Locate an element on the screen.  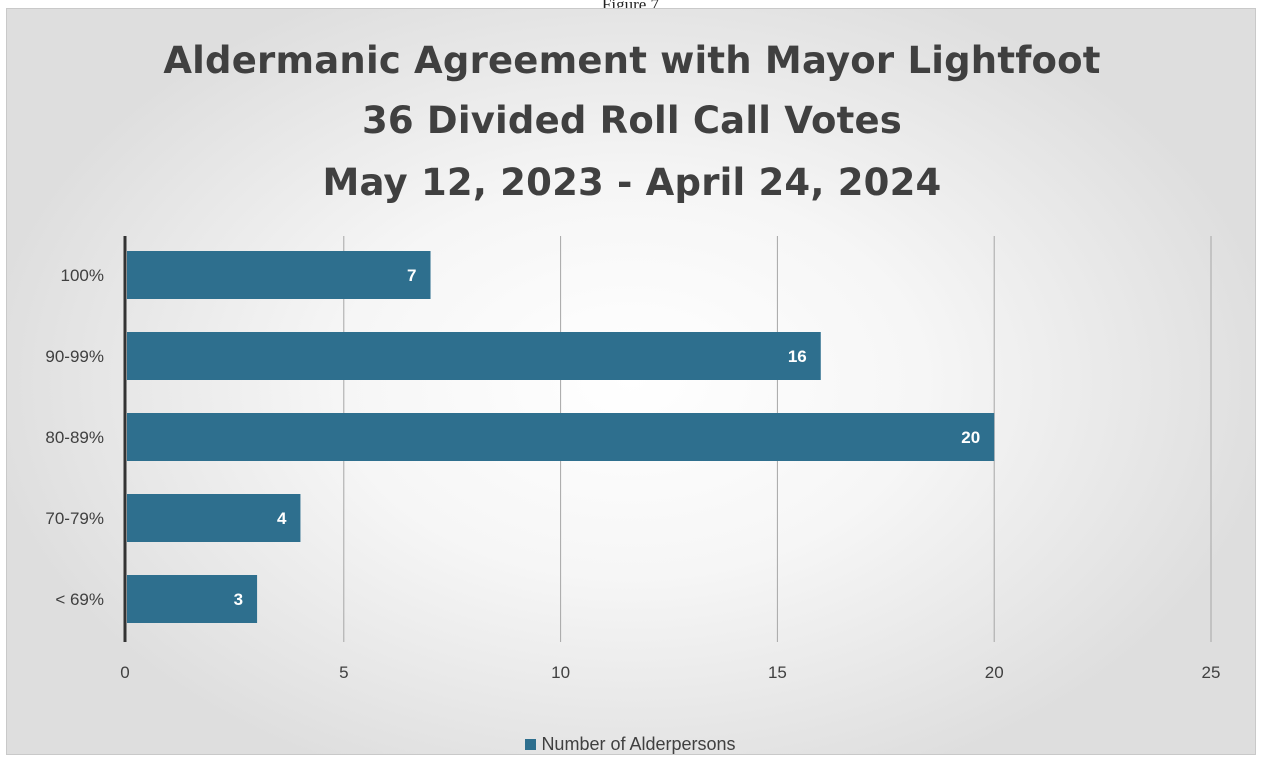
data-label-0: 7 is located at coordinates (411, 275).